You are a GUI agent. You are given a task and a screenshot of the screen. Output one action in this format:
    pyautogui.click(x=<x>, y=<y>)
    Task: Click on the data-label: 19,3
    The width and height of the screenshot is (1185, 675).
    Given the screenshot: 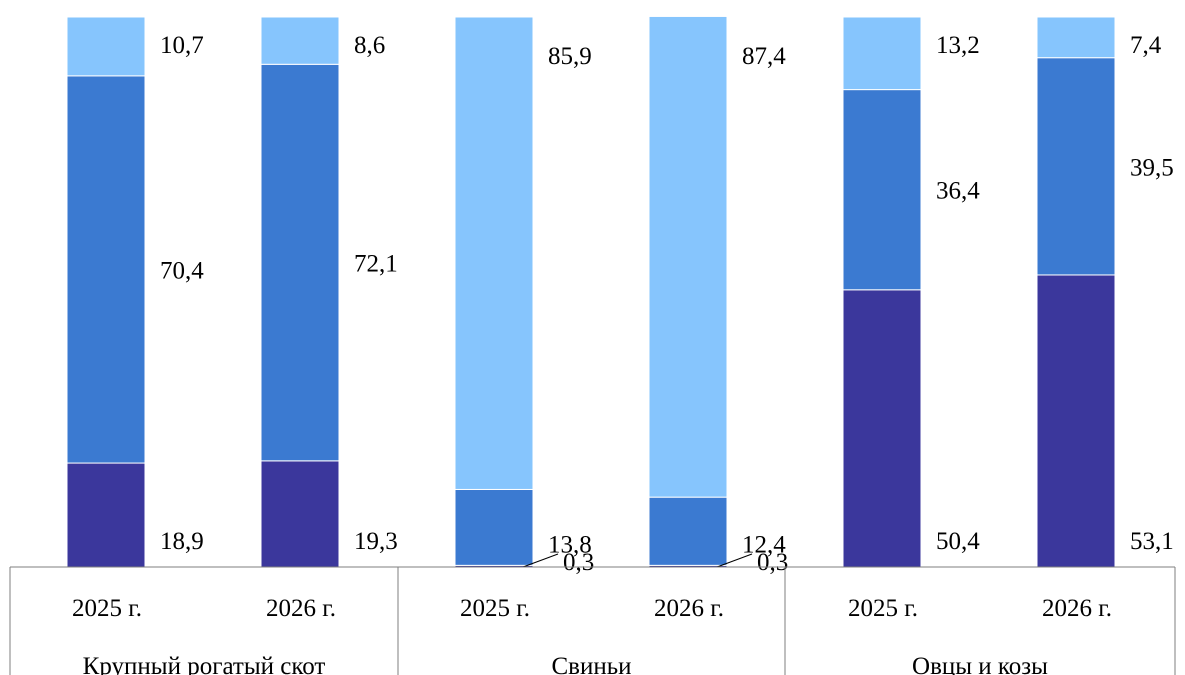 What is the action you would take?
    pyautogui.click(x=376, y=541)
    